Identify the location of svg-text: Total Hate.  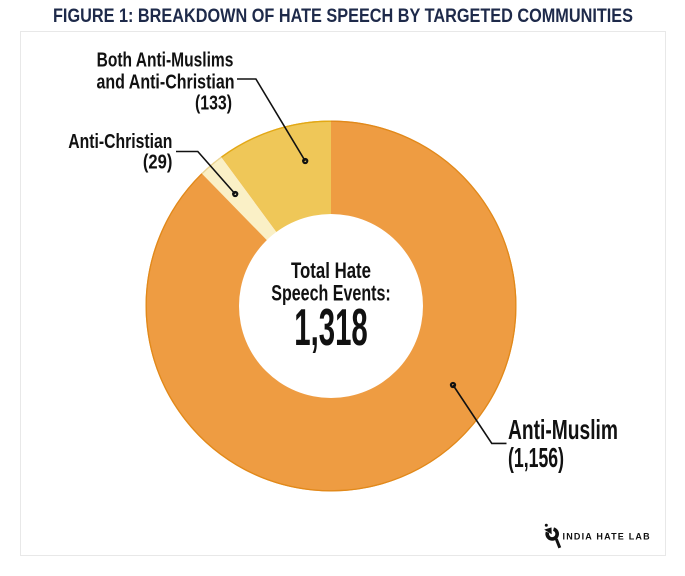
(331, 270).